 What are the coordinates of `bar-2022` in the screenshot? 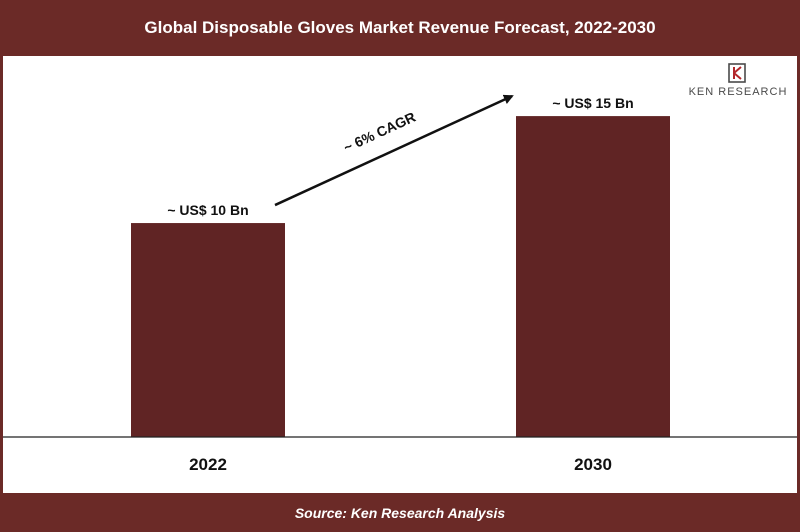 It's located at (208, 330).